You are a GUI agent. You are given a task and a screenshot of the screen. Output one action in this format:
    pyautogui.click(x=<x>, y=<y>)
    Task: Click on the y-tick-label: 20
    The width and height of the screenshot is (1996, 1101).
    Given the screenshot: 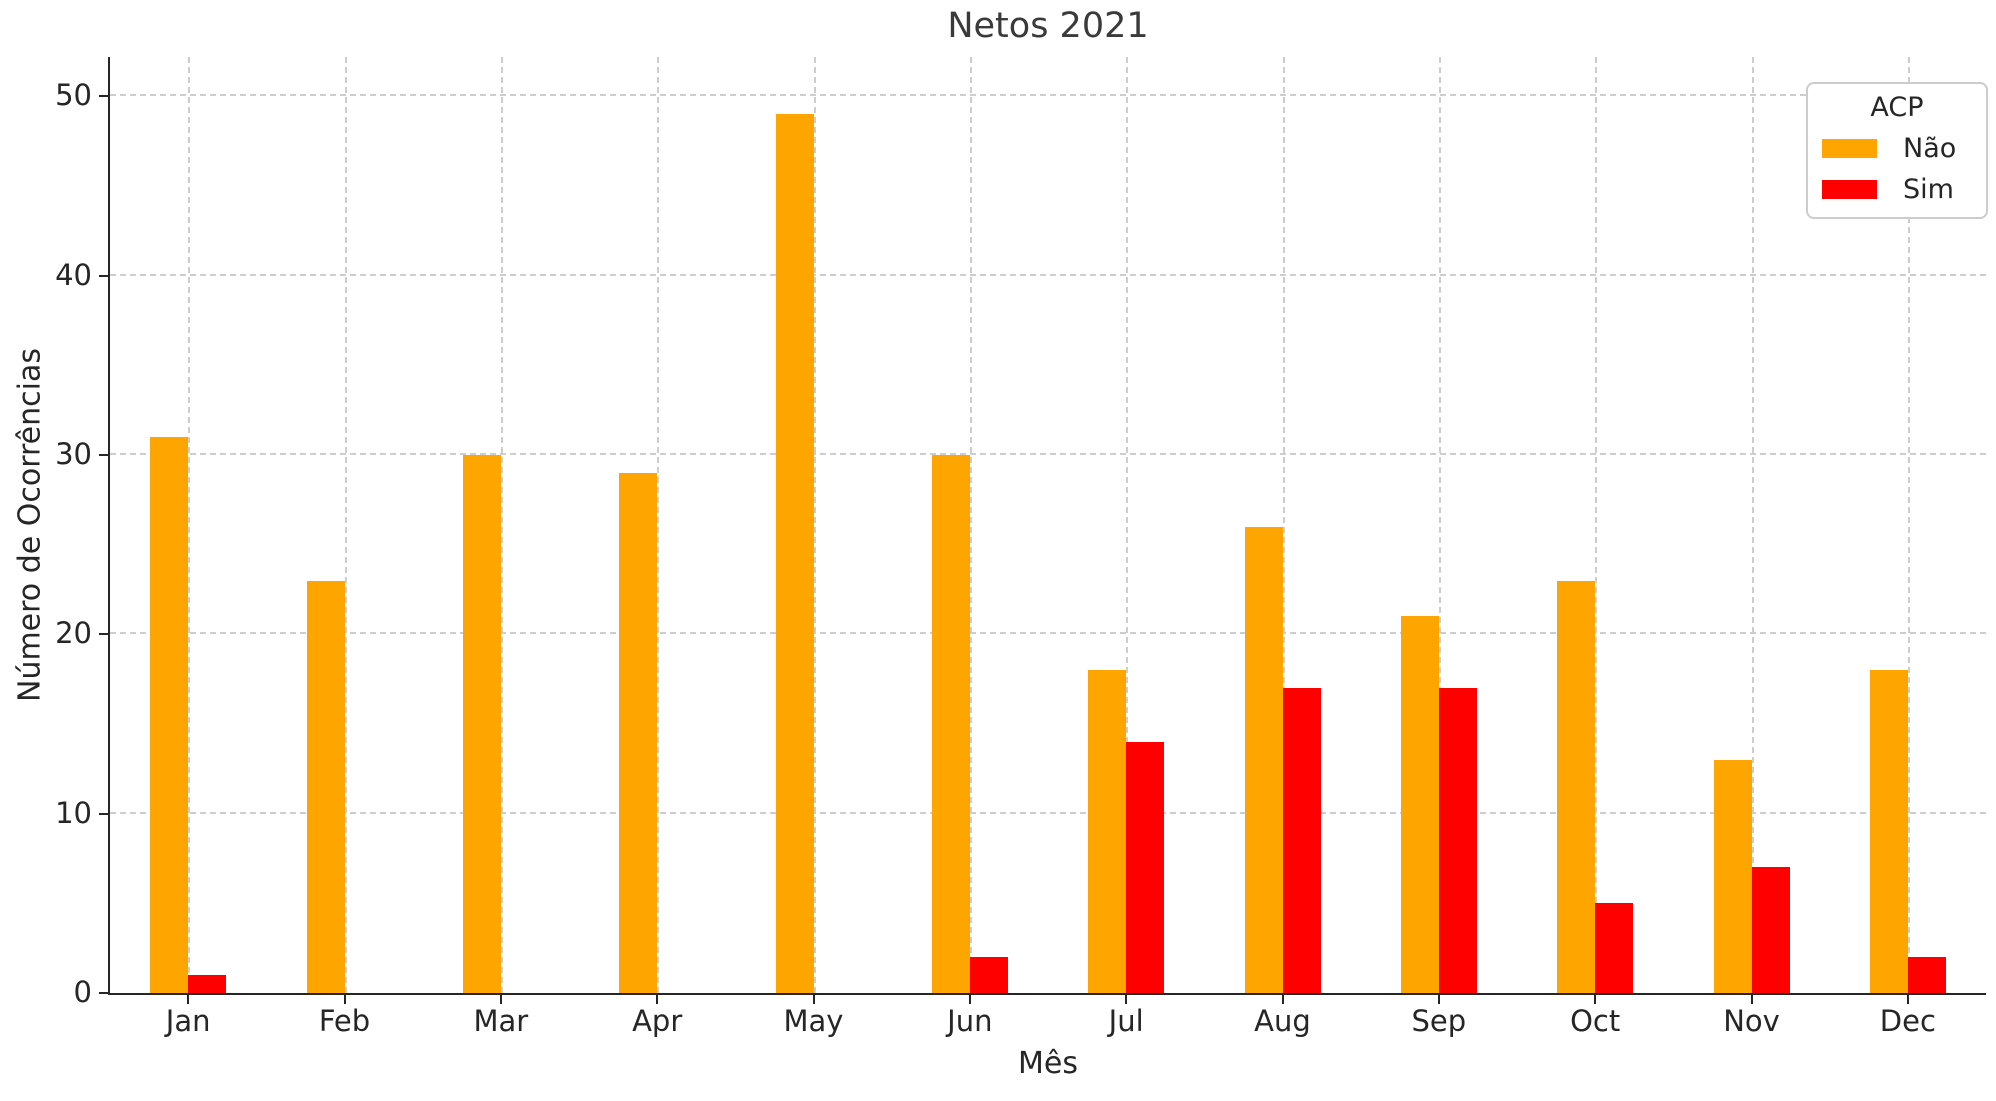 What is the action you would take?
    pyautogui.click(x=73, y=633)
    